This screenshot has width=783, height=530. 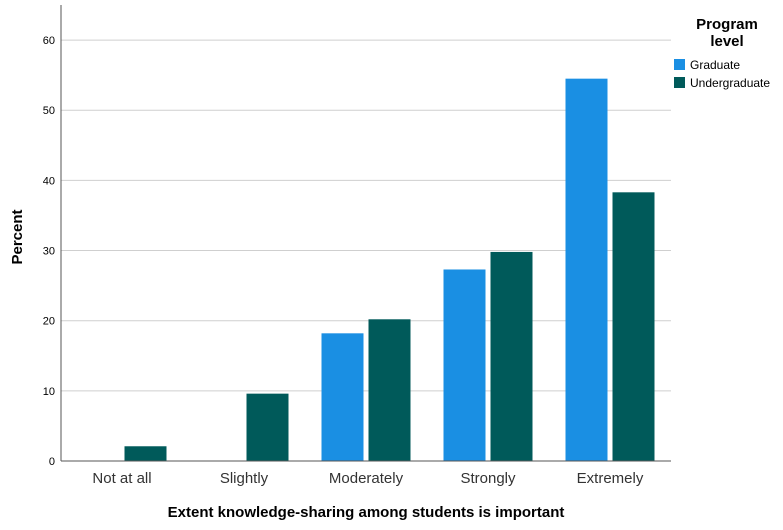 What do you see at coordinates (389, 390) in the screenshot?
I see `bar-undergraduate-moderately` at bounding box center [389, 390].